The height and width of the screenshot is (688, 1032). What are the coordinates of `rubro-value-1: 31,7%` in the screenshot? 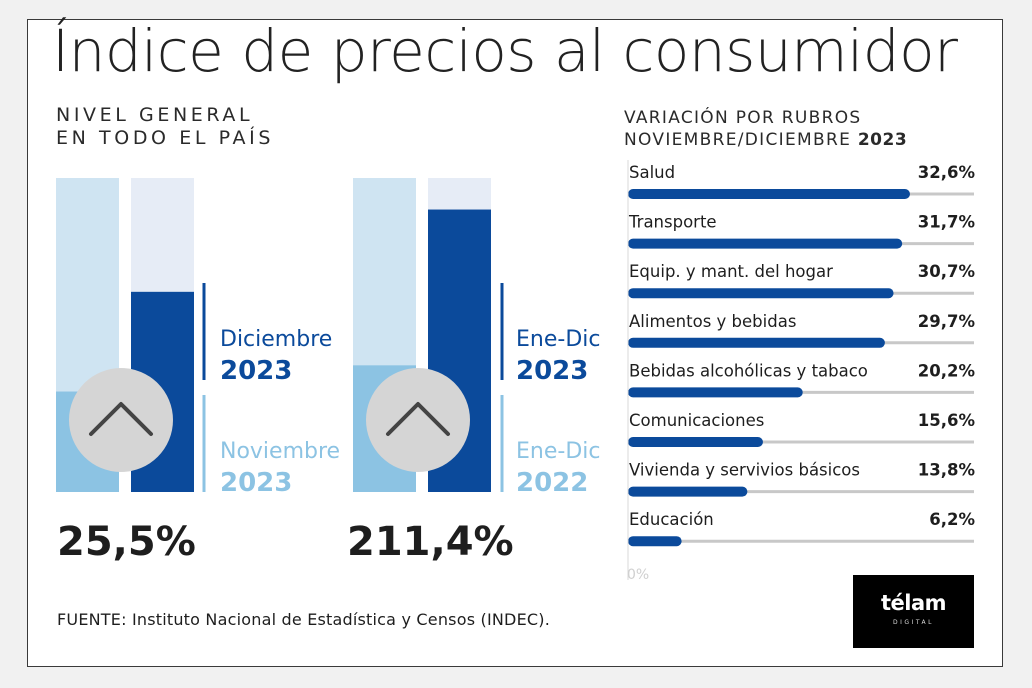 It's located at (947, 222).